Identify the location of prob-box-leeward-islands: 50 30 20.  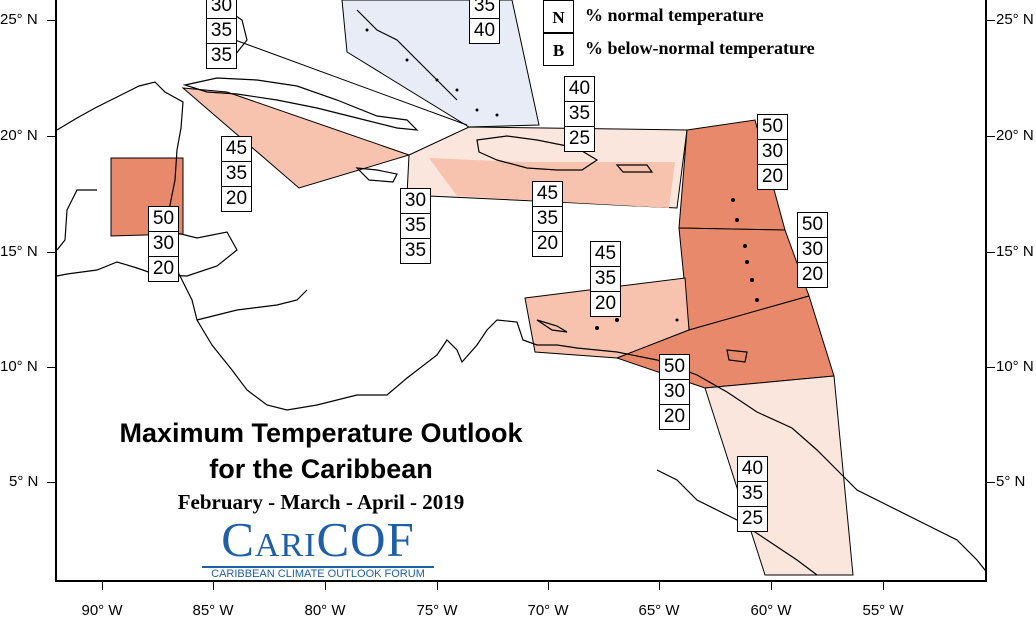
(772, 152).